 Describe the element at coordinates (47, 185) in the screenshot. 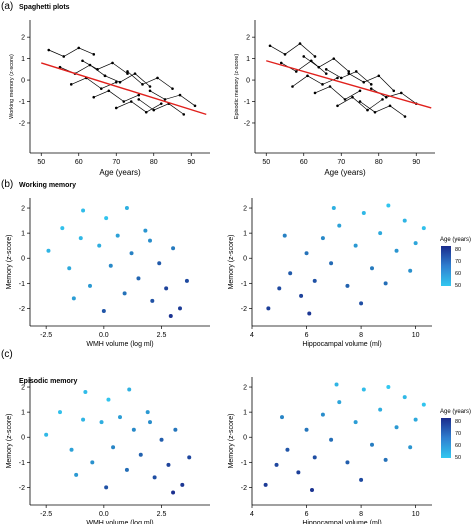

I see `section-title-working: Working memory` at that location.